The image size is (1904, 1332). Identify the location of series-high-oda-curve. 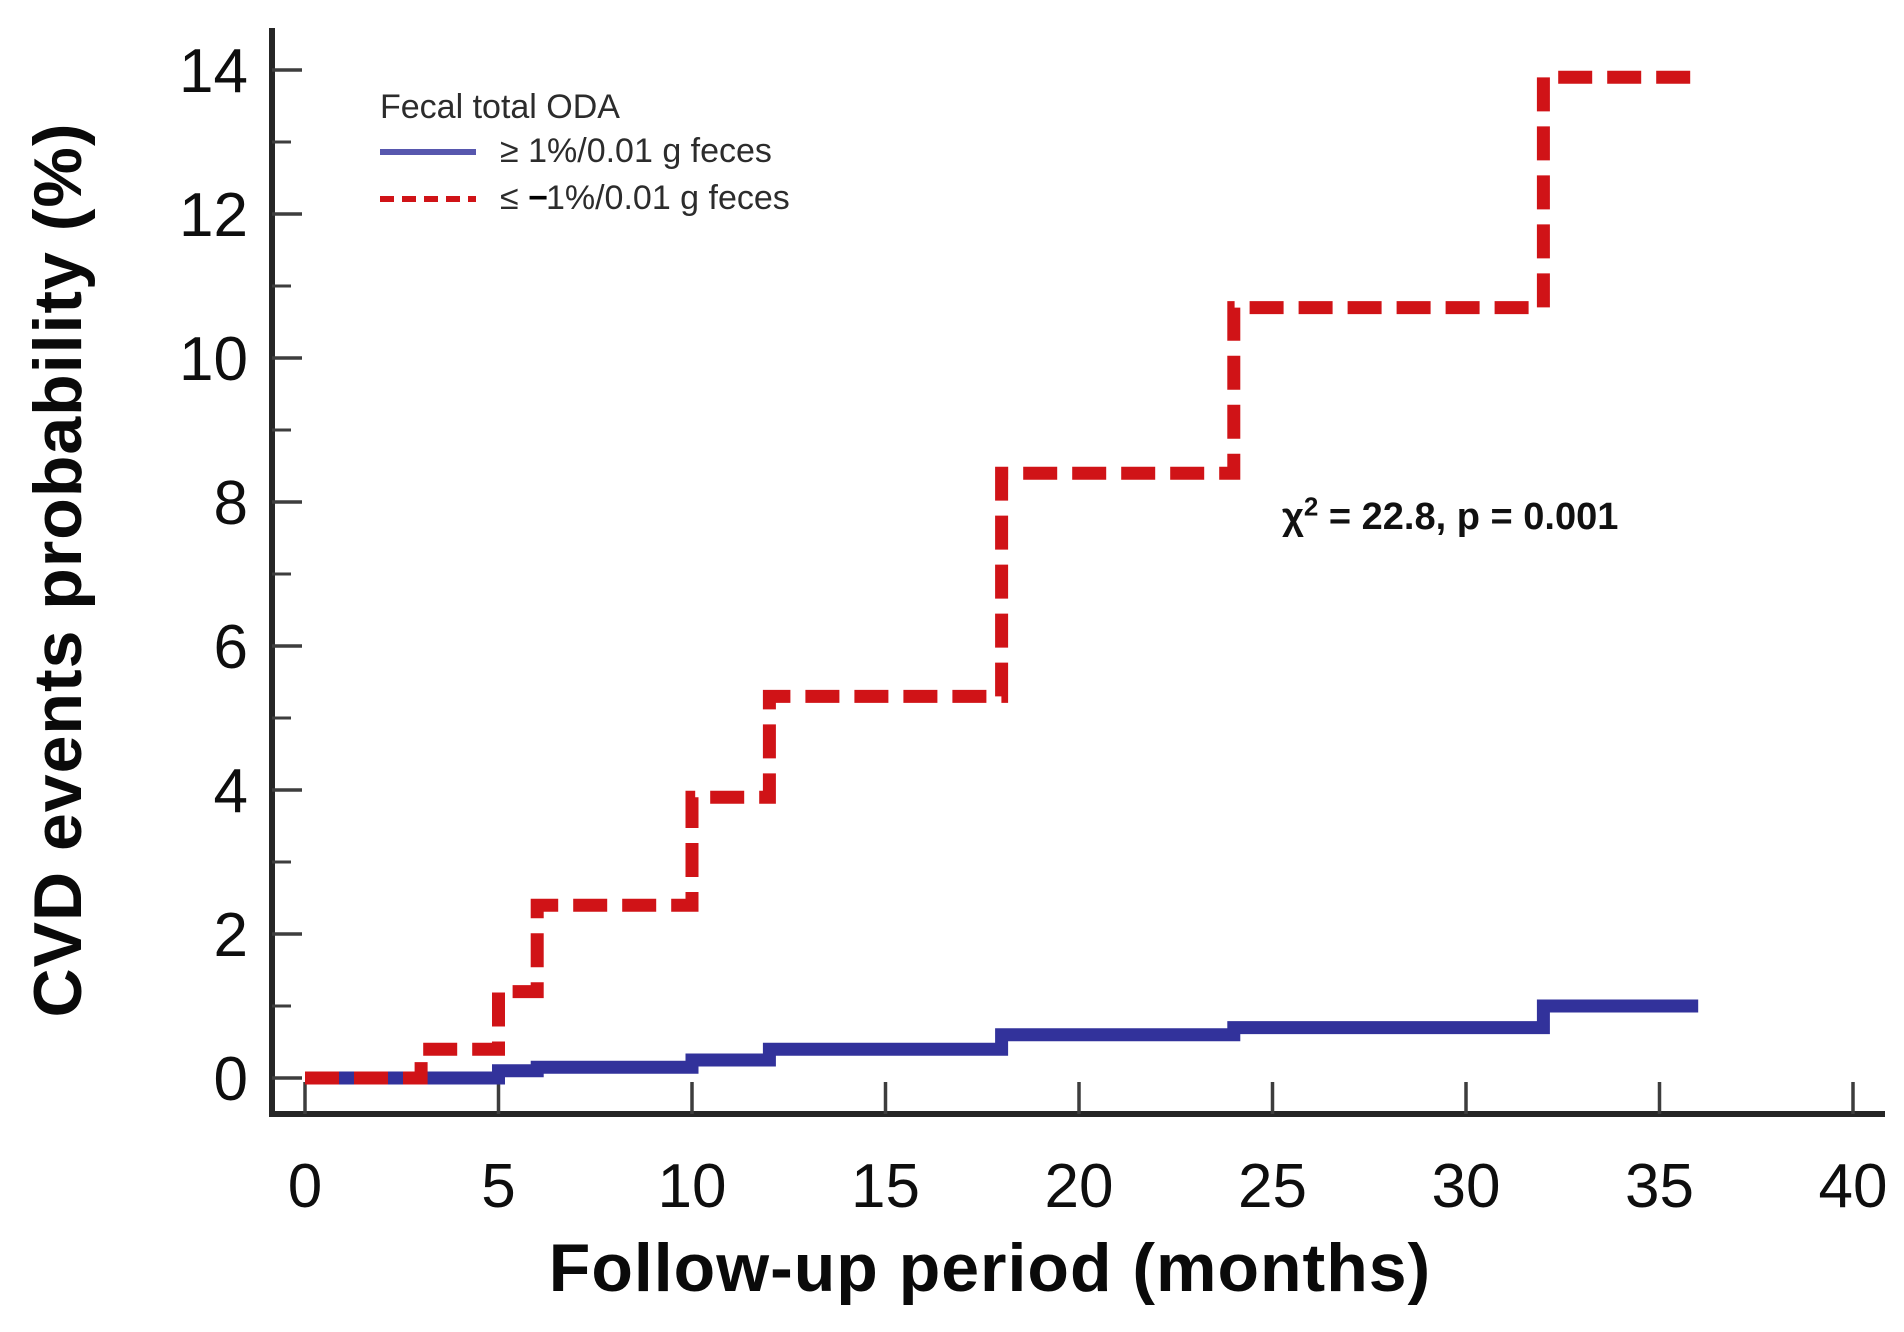
(1002, 1042).